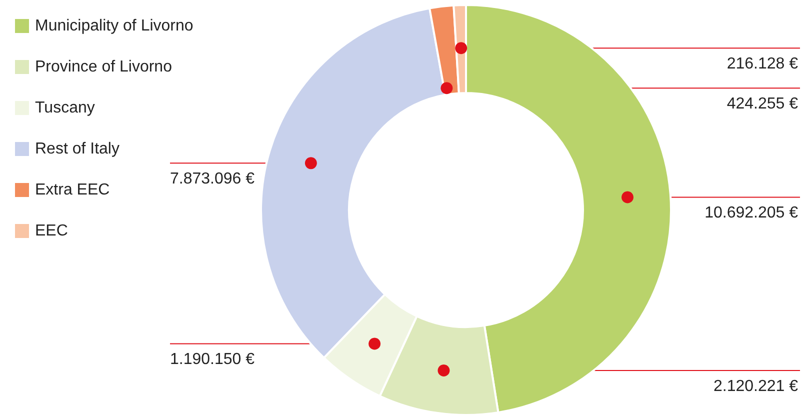 The image size is (802, 416). I want to click on legend-label: Extra EEC, so click(72, 190).